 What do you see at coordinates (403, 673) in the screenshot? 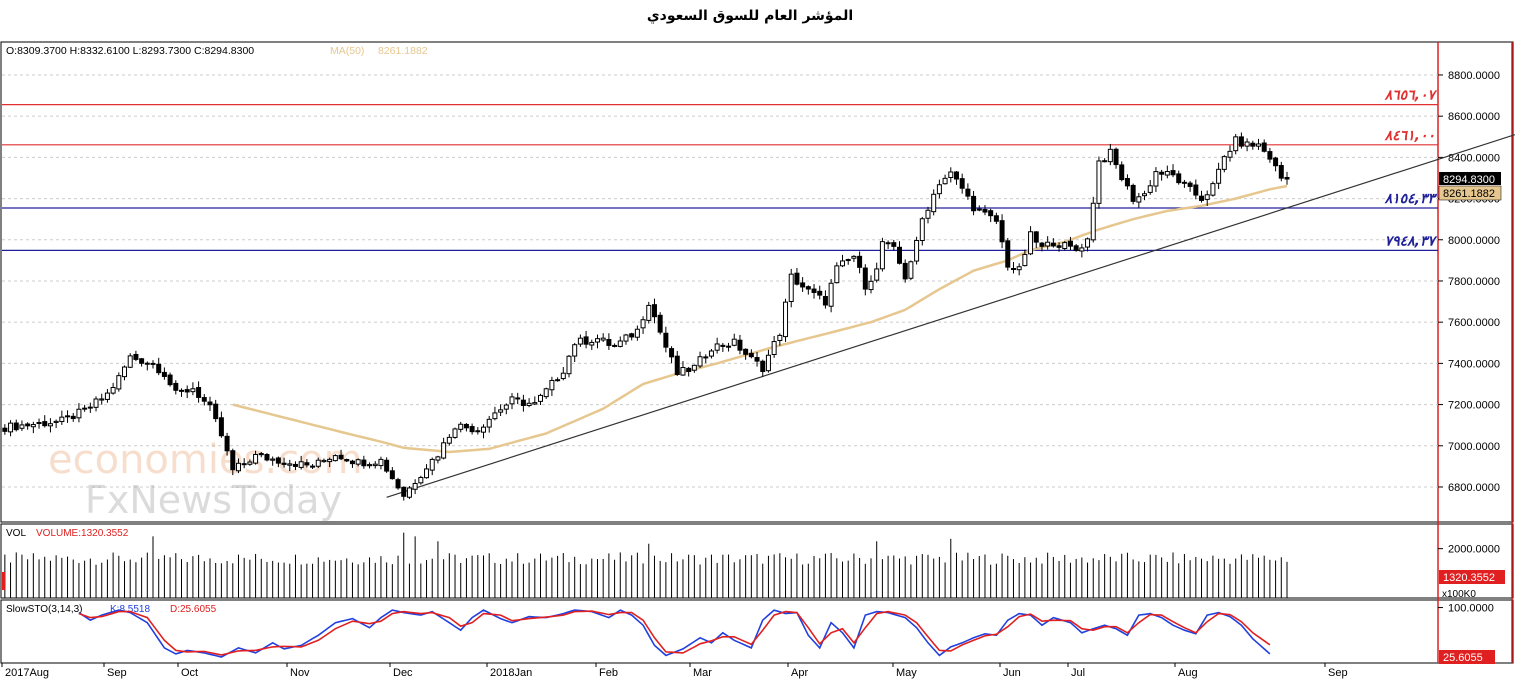
I see `x-tick-label: Dec` at bounding box center [403, 673].